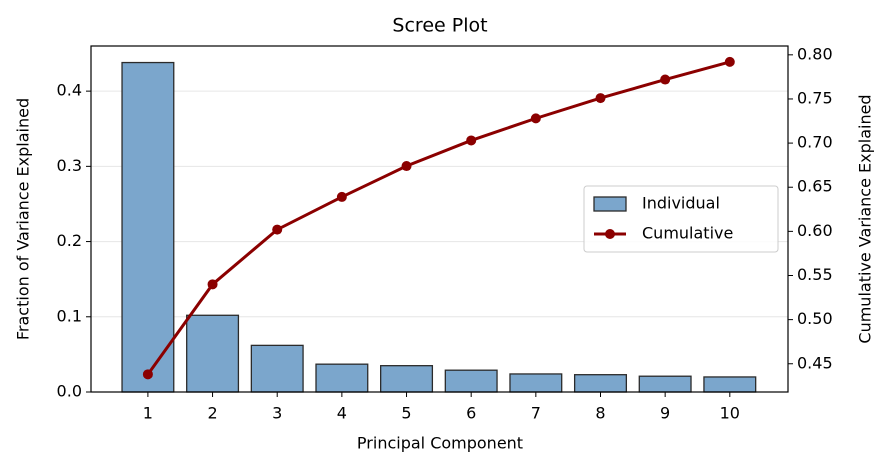 The image size is (892, 470). Describe the element at coordinates (681, 203) in the screenshot. I see `legend-label: Individual` at that location.